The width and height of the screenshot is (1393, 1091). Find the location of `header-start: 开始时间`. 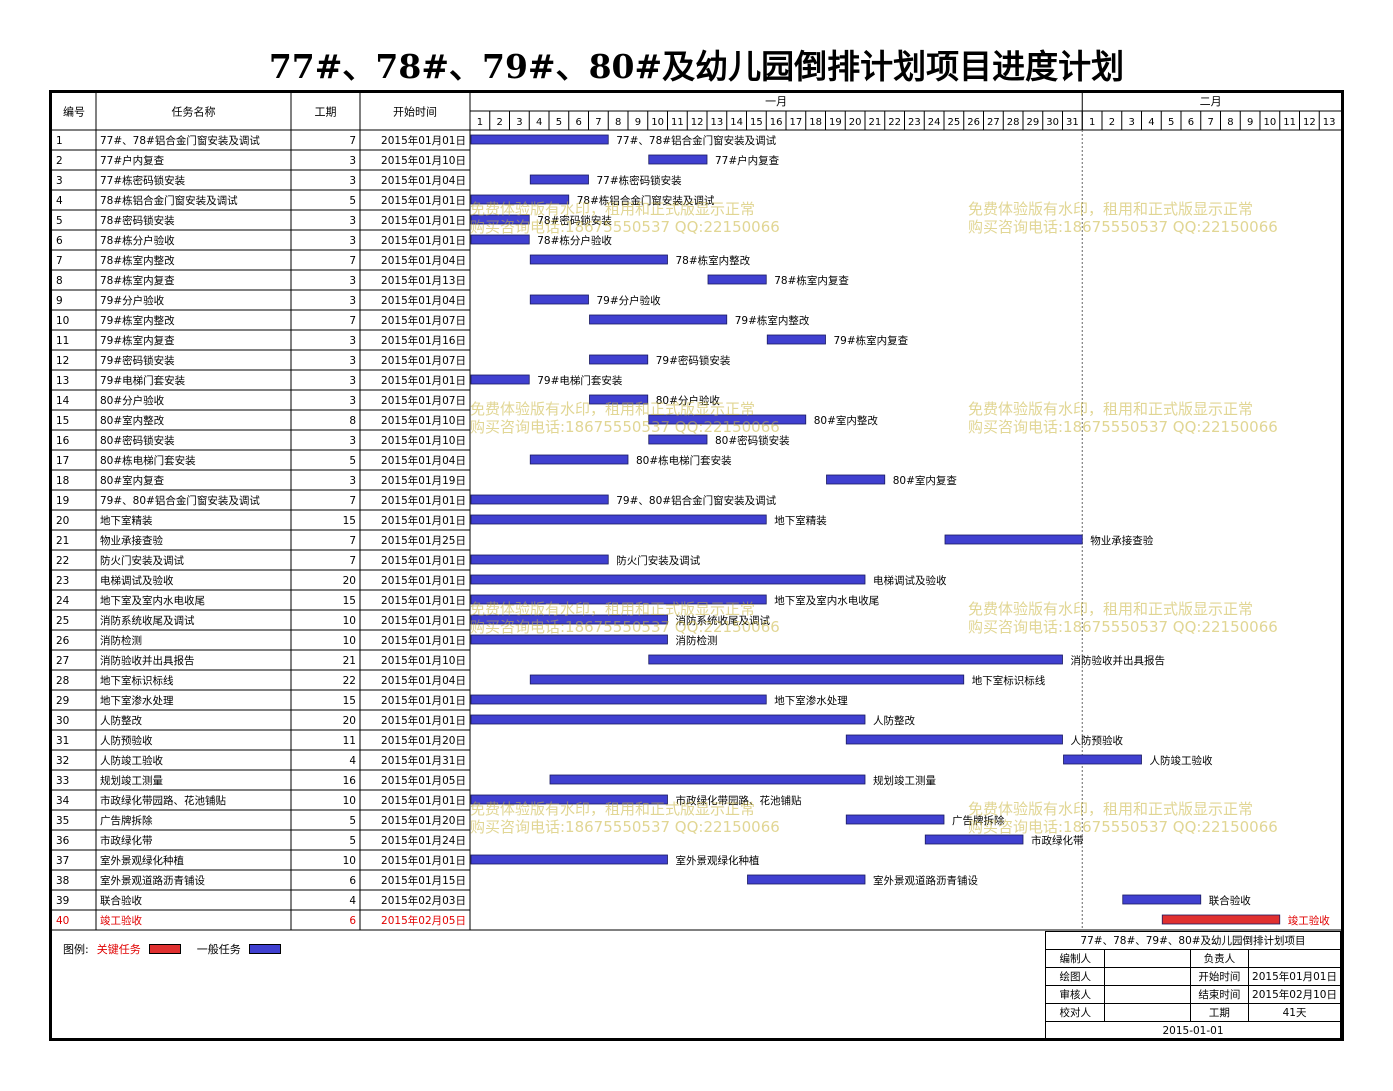

header-start: 开始时间 is located at coordinates (415, 112).